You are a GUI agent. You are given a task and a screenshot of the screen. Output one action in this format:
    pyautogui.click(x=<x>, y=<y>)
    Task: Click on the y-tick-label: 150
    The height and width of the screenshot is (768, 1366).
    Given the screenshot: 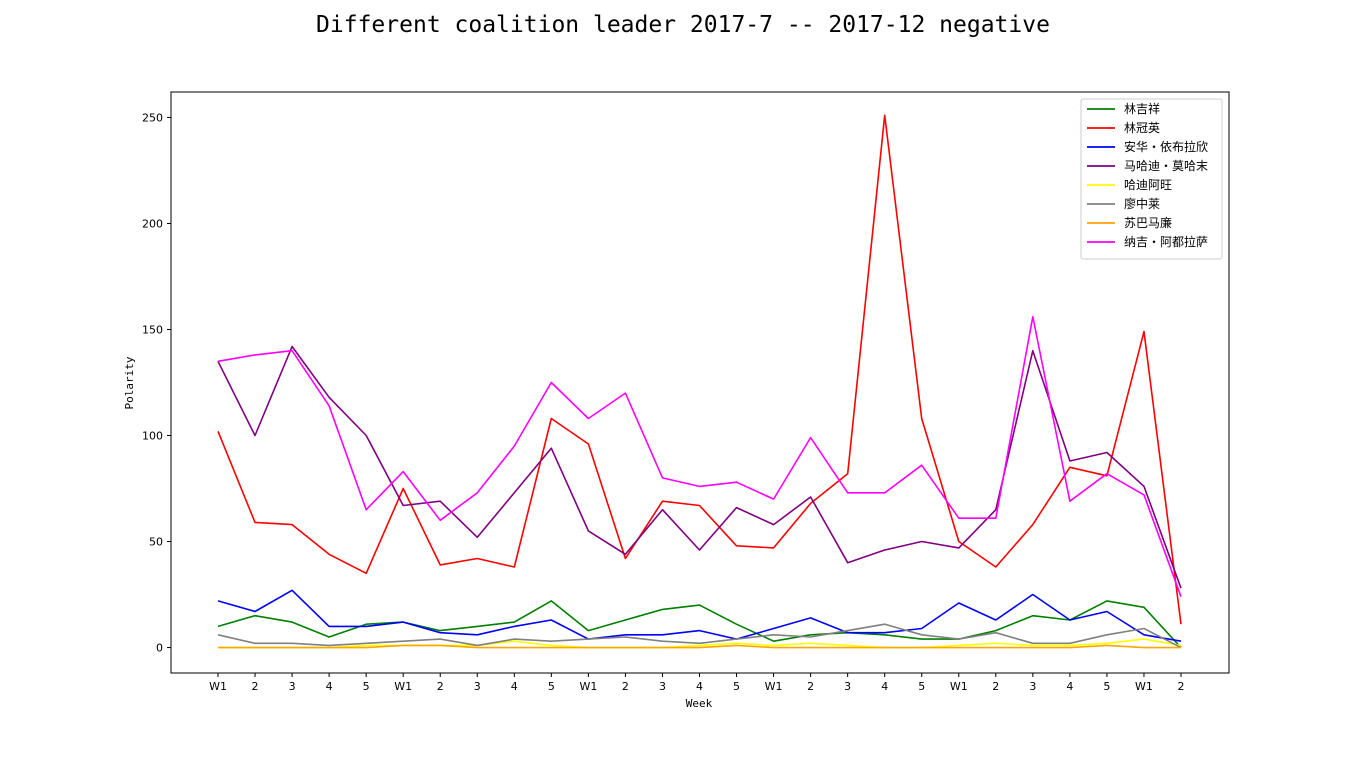 What is the action you would take?
    pyautogui.click(x=152, y=329)
    